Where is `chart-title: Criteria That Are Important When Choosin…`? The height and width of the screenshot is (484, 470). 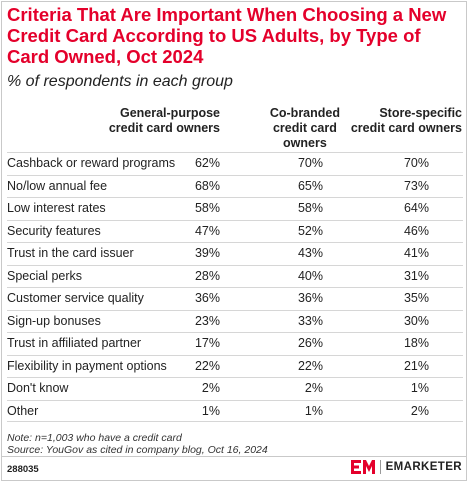 chart-title: Criteria That Are Important When Choosin… is located at coordinates (227, 35).